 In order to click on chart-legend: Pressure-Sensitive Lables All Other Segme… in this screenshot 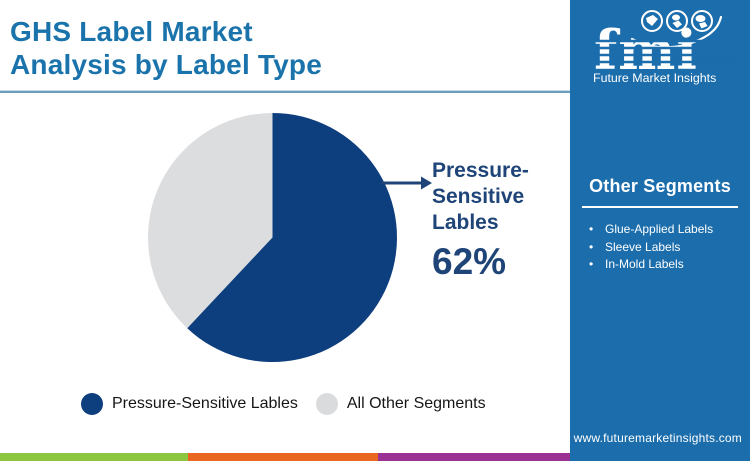, I will do `click(283, 404)`.